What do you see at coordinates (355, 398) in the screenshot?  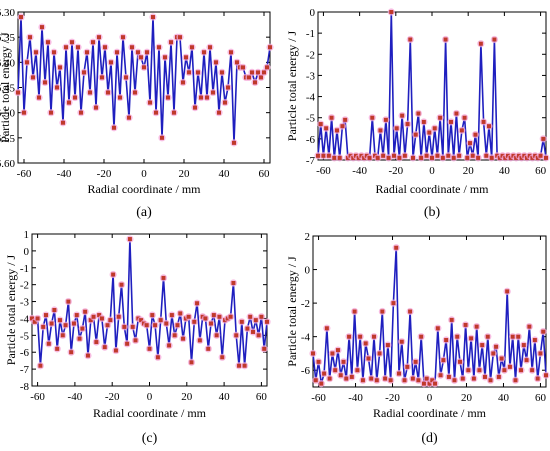 I see `x-tick-label: -40` at bounding box center [355, 398].